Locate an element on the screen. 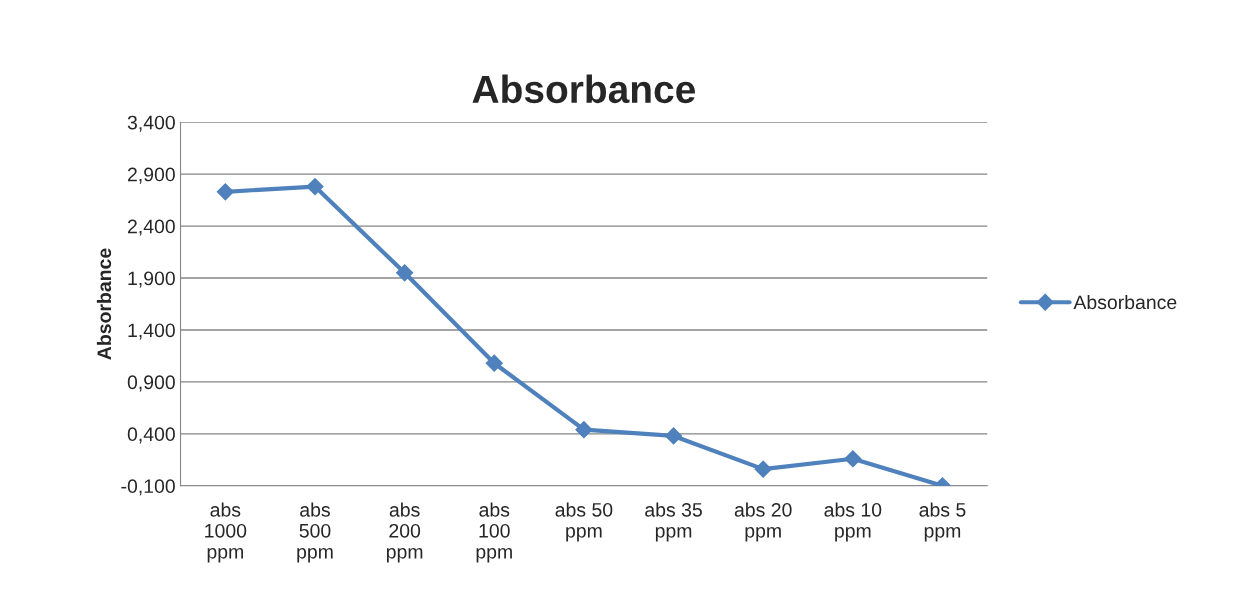 The width and height of the screenshot is (1245, 599). chart-title: Absorbance is located at coordinates (583, 89).